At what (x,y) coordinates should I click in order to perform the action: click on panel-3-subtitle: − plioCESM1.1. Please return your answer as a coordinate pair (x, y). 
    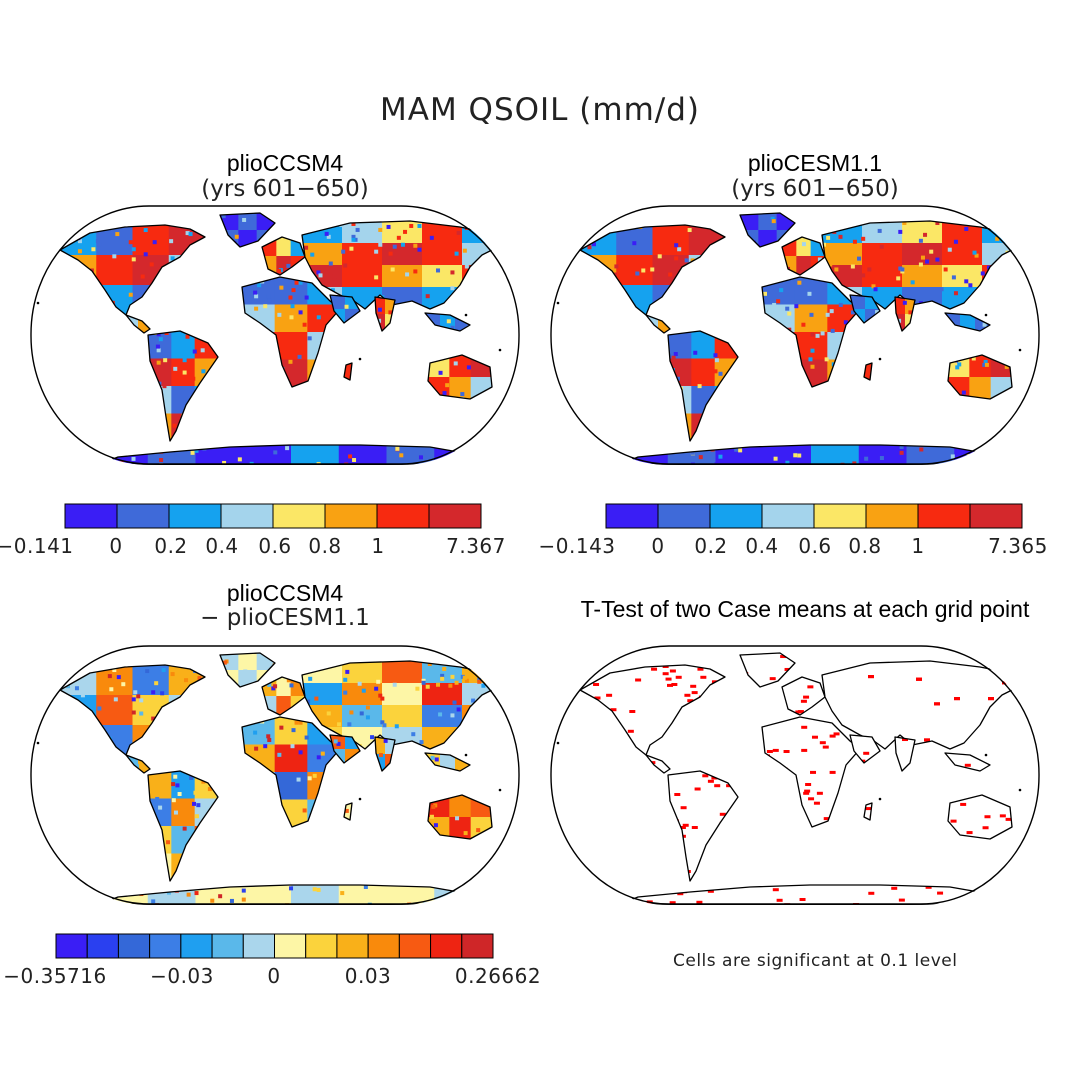
    Looking at the image, I should click on (285, 618).